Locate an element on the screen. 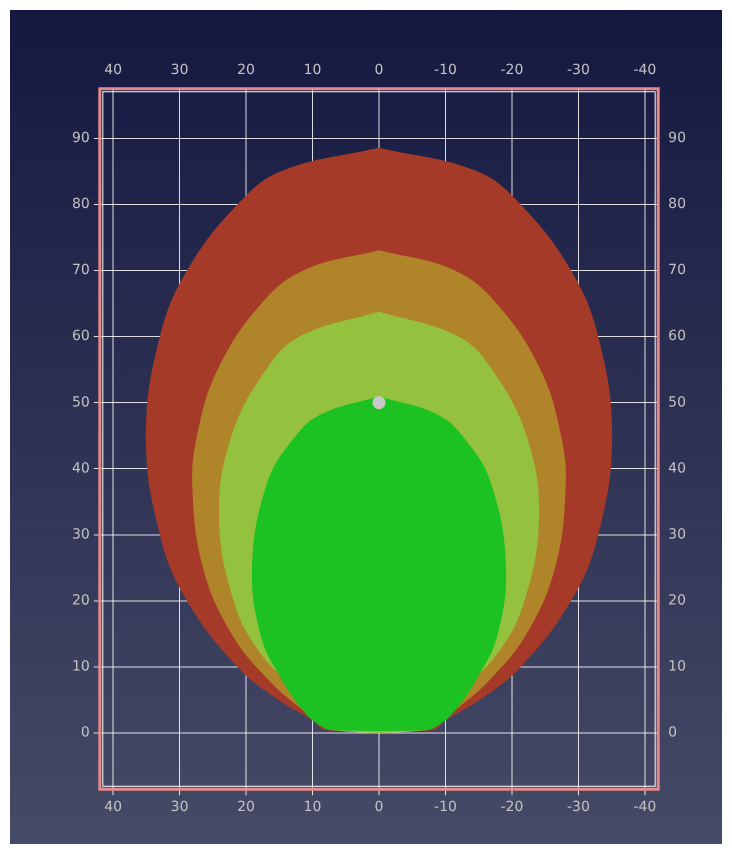 This screenshot has width=732, height=854. y2-tick-label: 20 is located at coordinates (677, 600).